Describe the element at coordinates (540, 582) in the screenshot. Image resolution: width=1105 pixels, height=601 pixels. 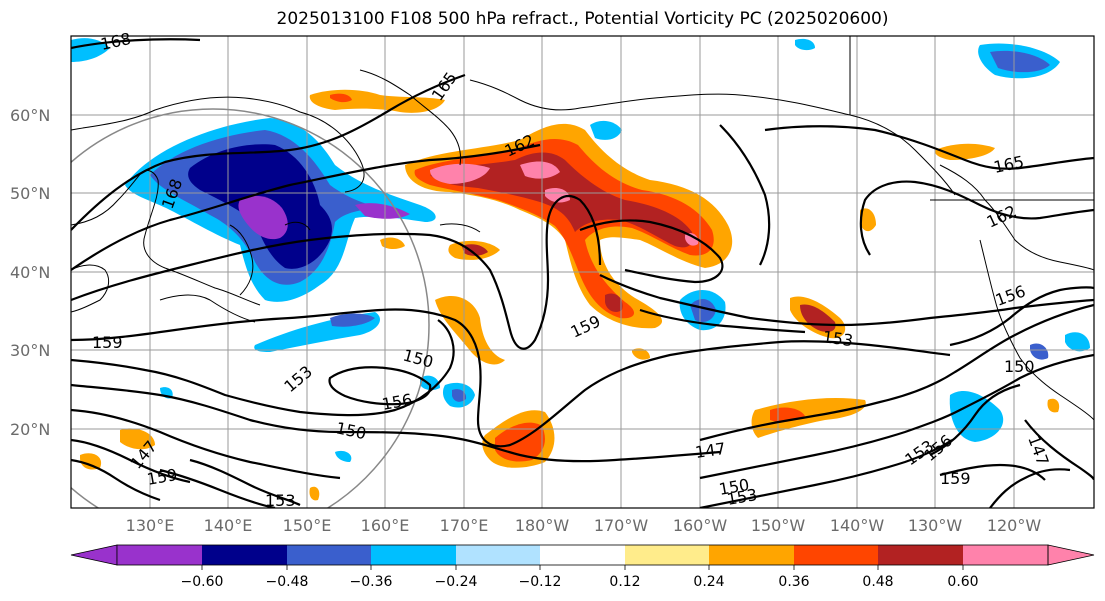
I see `colorbar-tick-label: −0.12` at that location.